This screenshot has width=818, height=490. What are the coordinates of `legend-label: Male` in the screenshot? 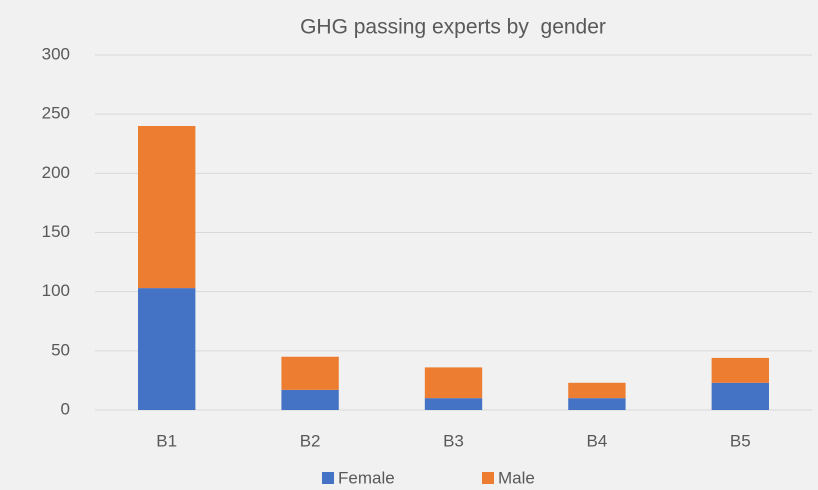 It's located at (516, 477).